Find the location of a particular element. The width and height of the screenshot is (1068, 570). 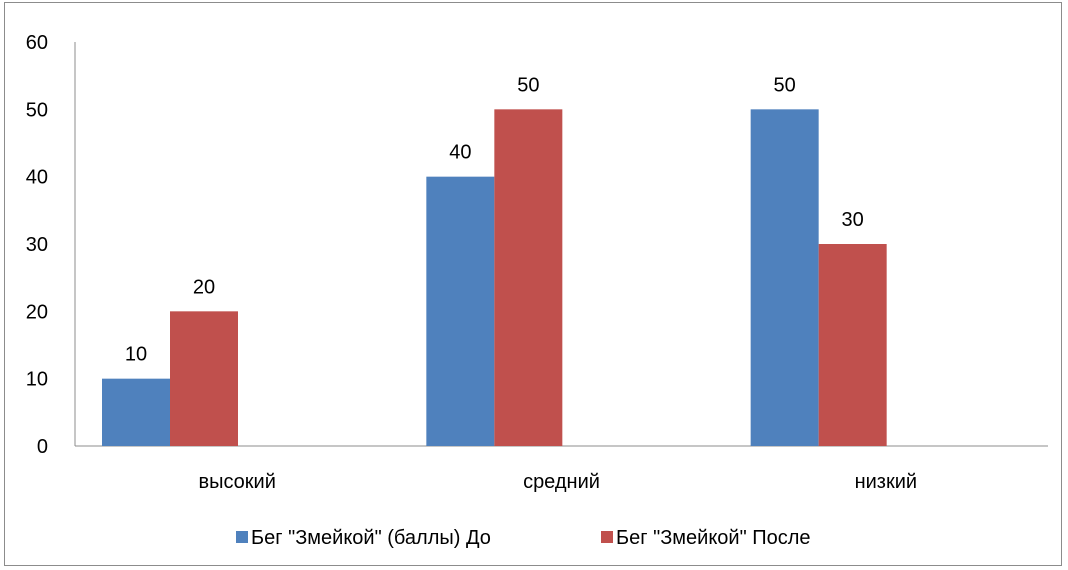

y-tick-label: 10 is located at coordinates (37, 380).